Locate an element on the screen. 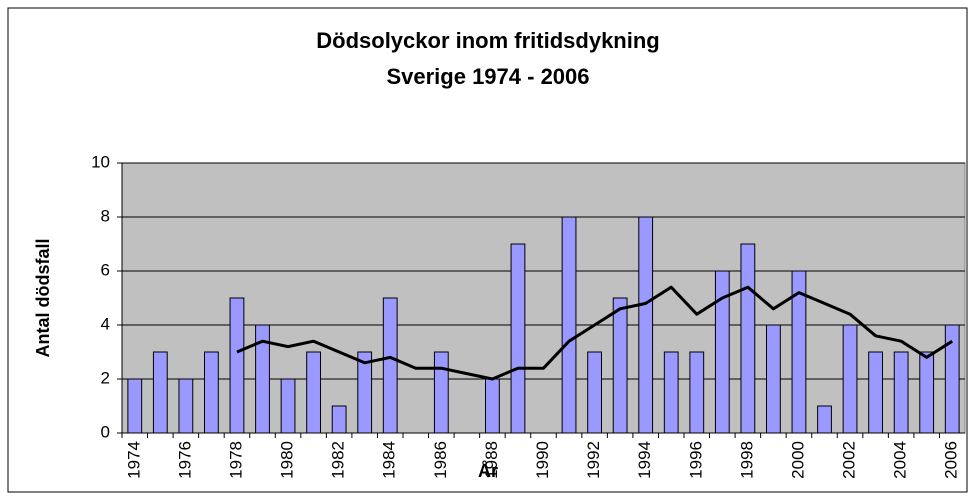 This screenshot has width=976, height=500. x-tick-label: 1976 is located at coordinates (184, 460).